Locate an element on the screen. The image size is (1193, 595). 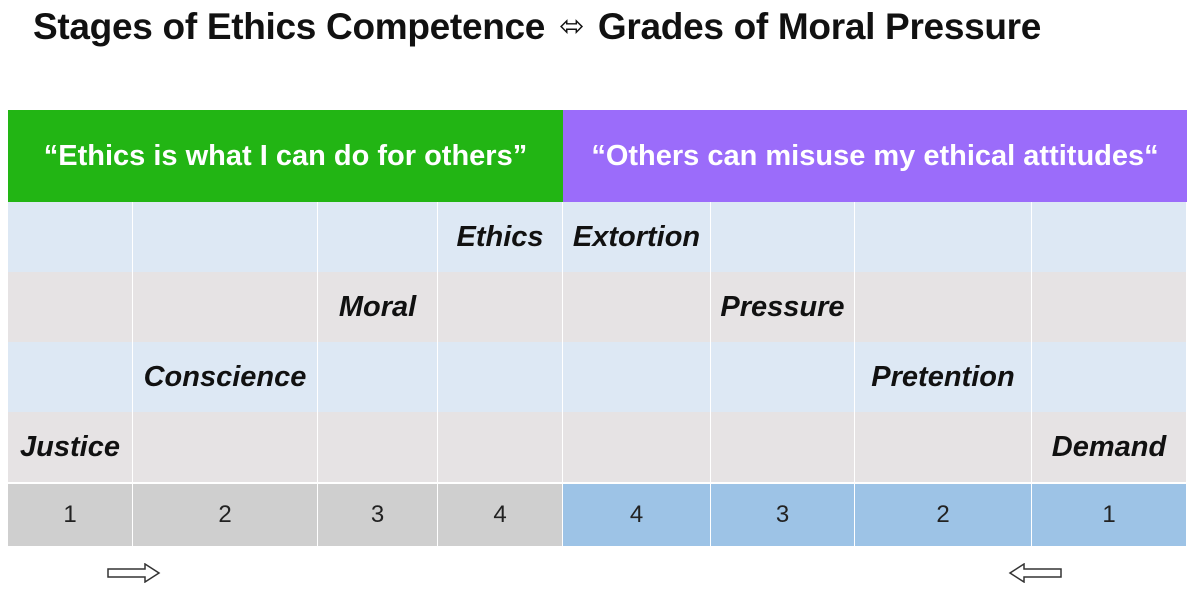
grid-row: Moral Pressure is located at coordinates (597, 307).